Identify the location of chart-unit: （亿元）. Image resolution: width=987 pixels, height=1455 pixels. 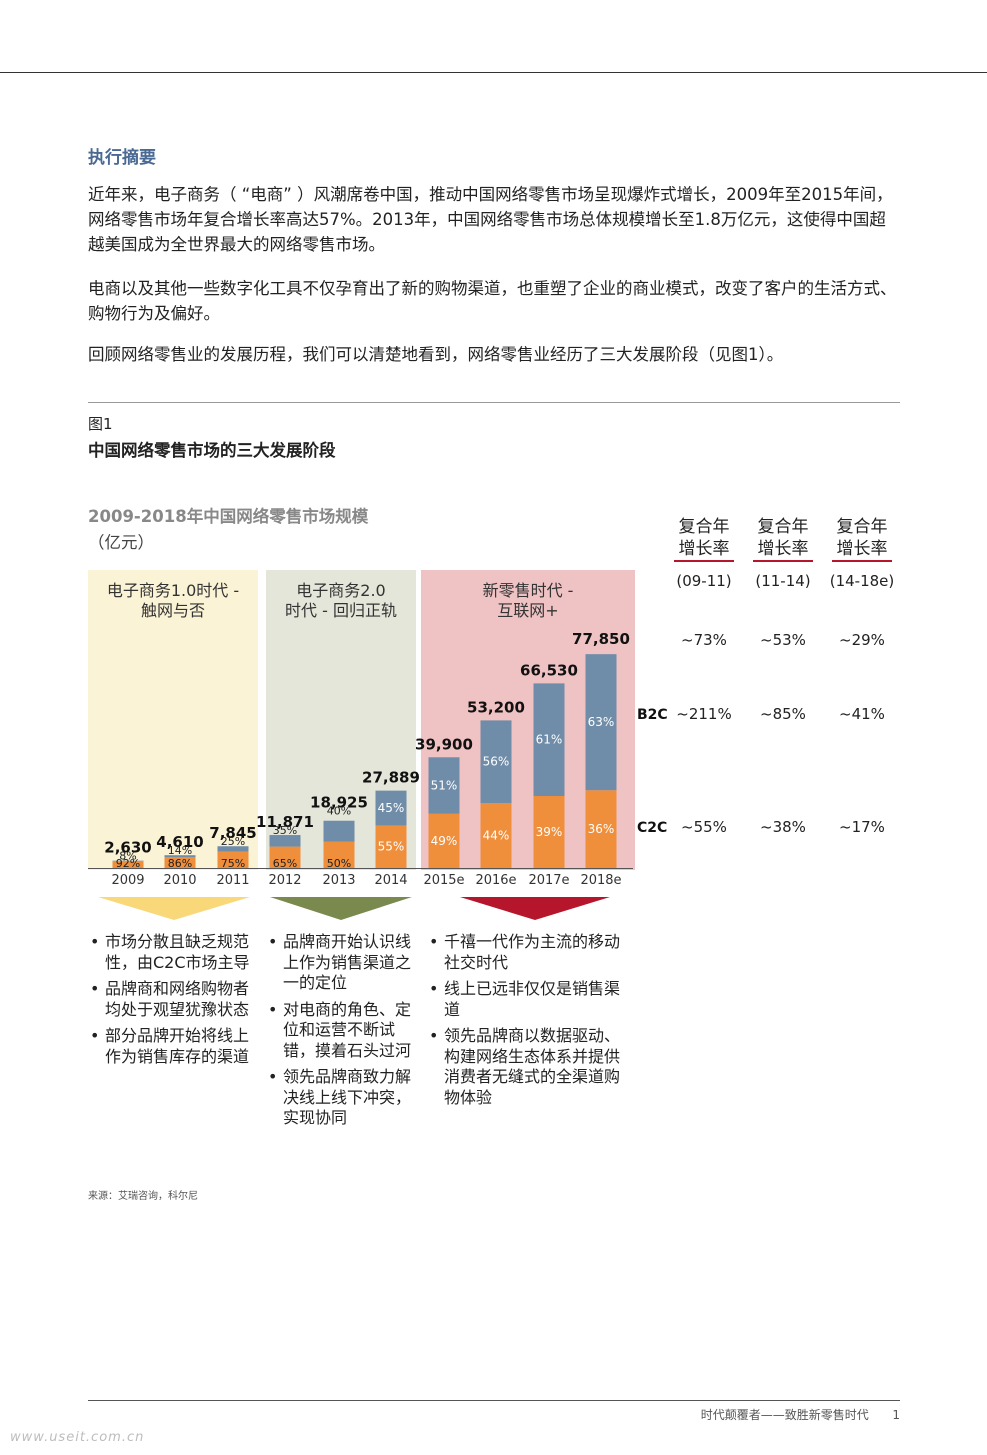
(121, 542).